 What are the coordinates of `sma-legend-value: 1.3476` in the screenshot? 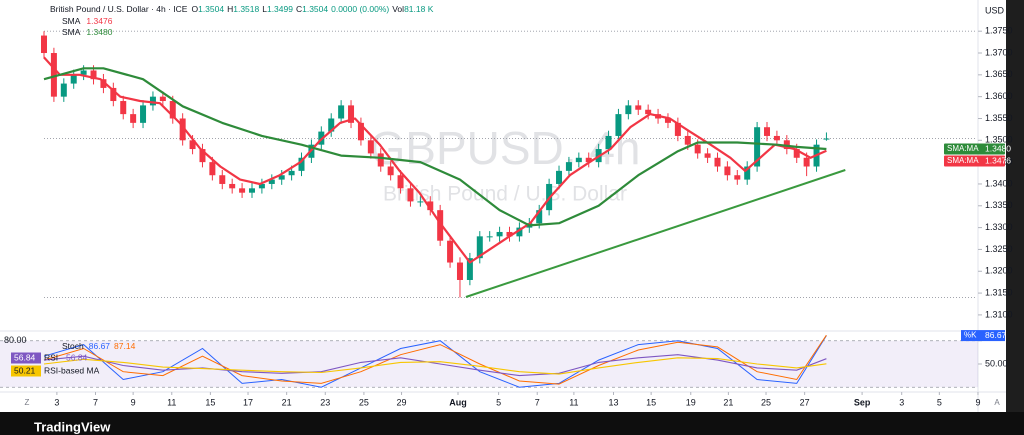 It's located at (99, 21).